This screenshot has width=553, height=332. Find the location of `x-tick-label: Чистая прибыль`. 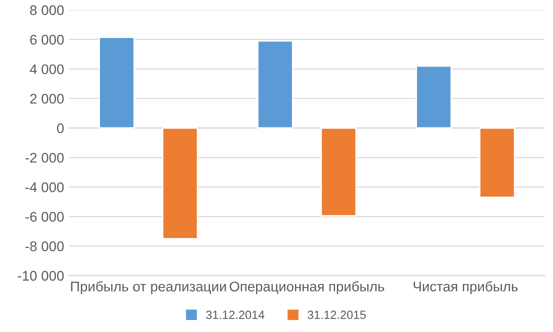

x-tick-label: Чистая прибыль is located at coordinates (466, 287).